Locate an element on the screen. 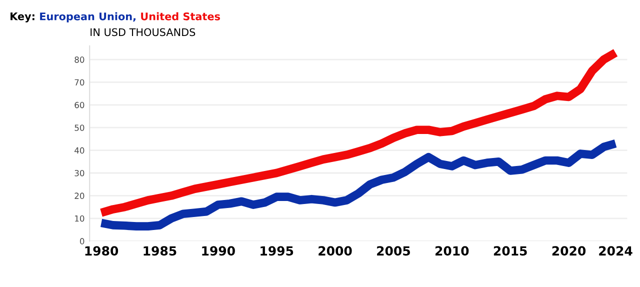 This screenshot has height=287, width=640. text: United States is located at coordinates (180, 16).